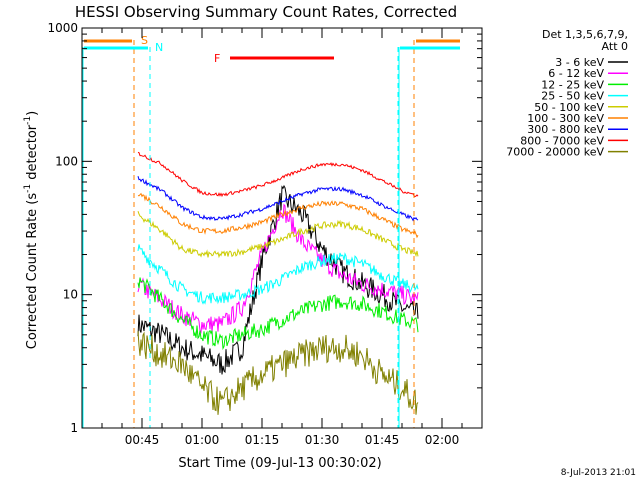 The height and width of the screenshot is (480, 640). I want to click on x-tick-label: 00:45, so click(142, 440).